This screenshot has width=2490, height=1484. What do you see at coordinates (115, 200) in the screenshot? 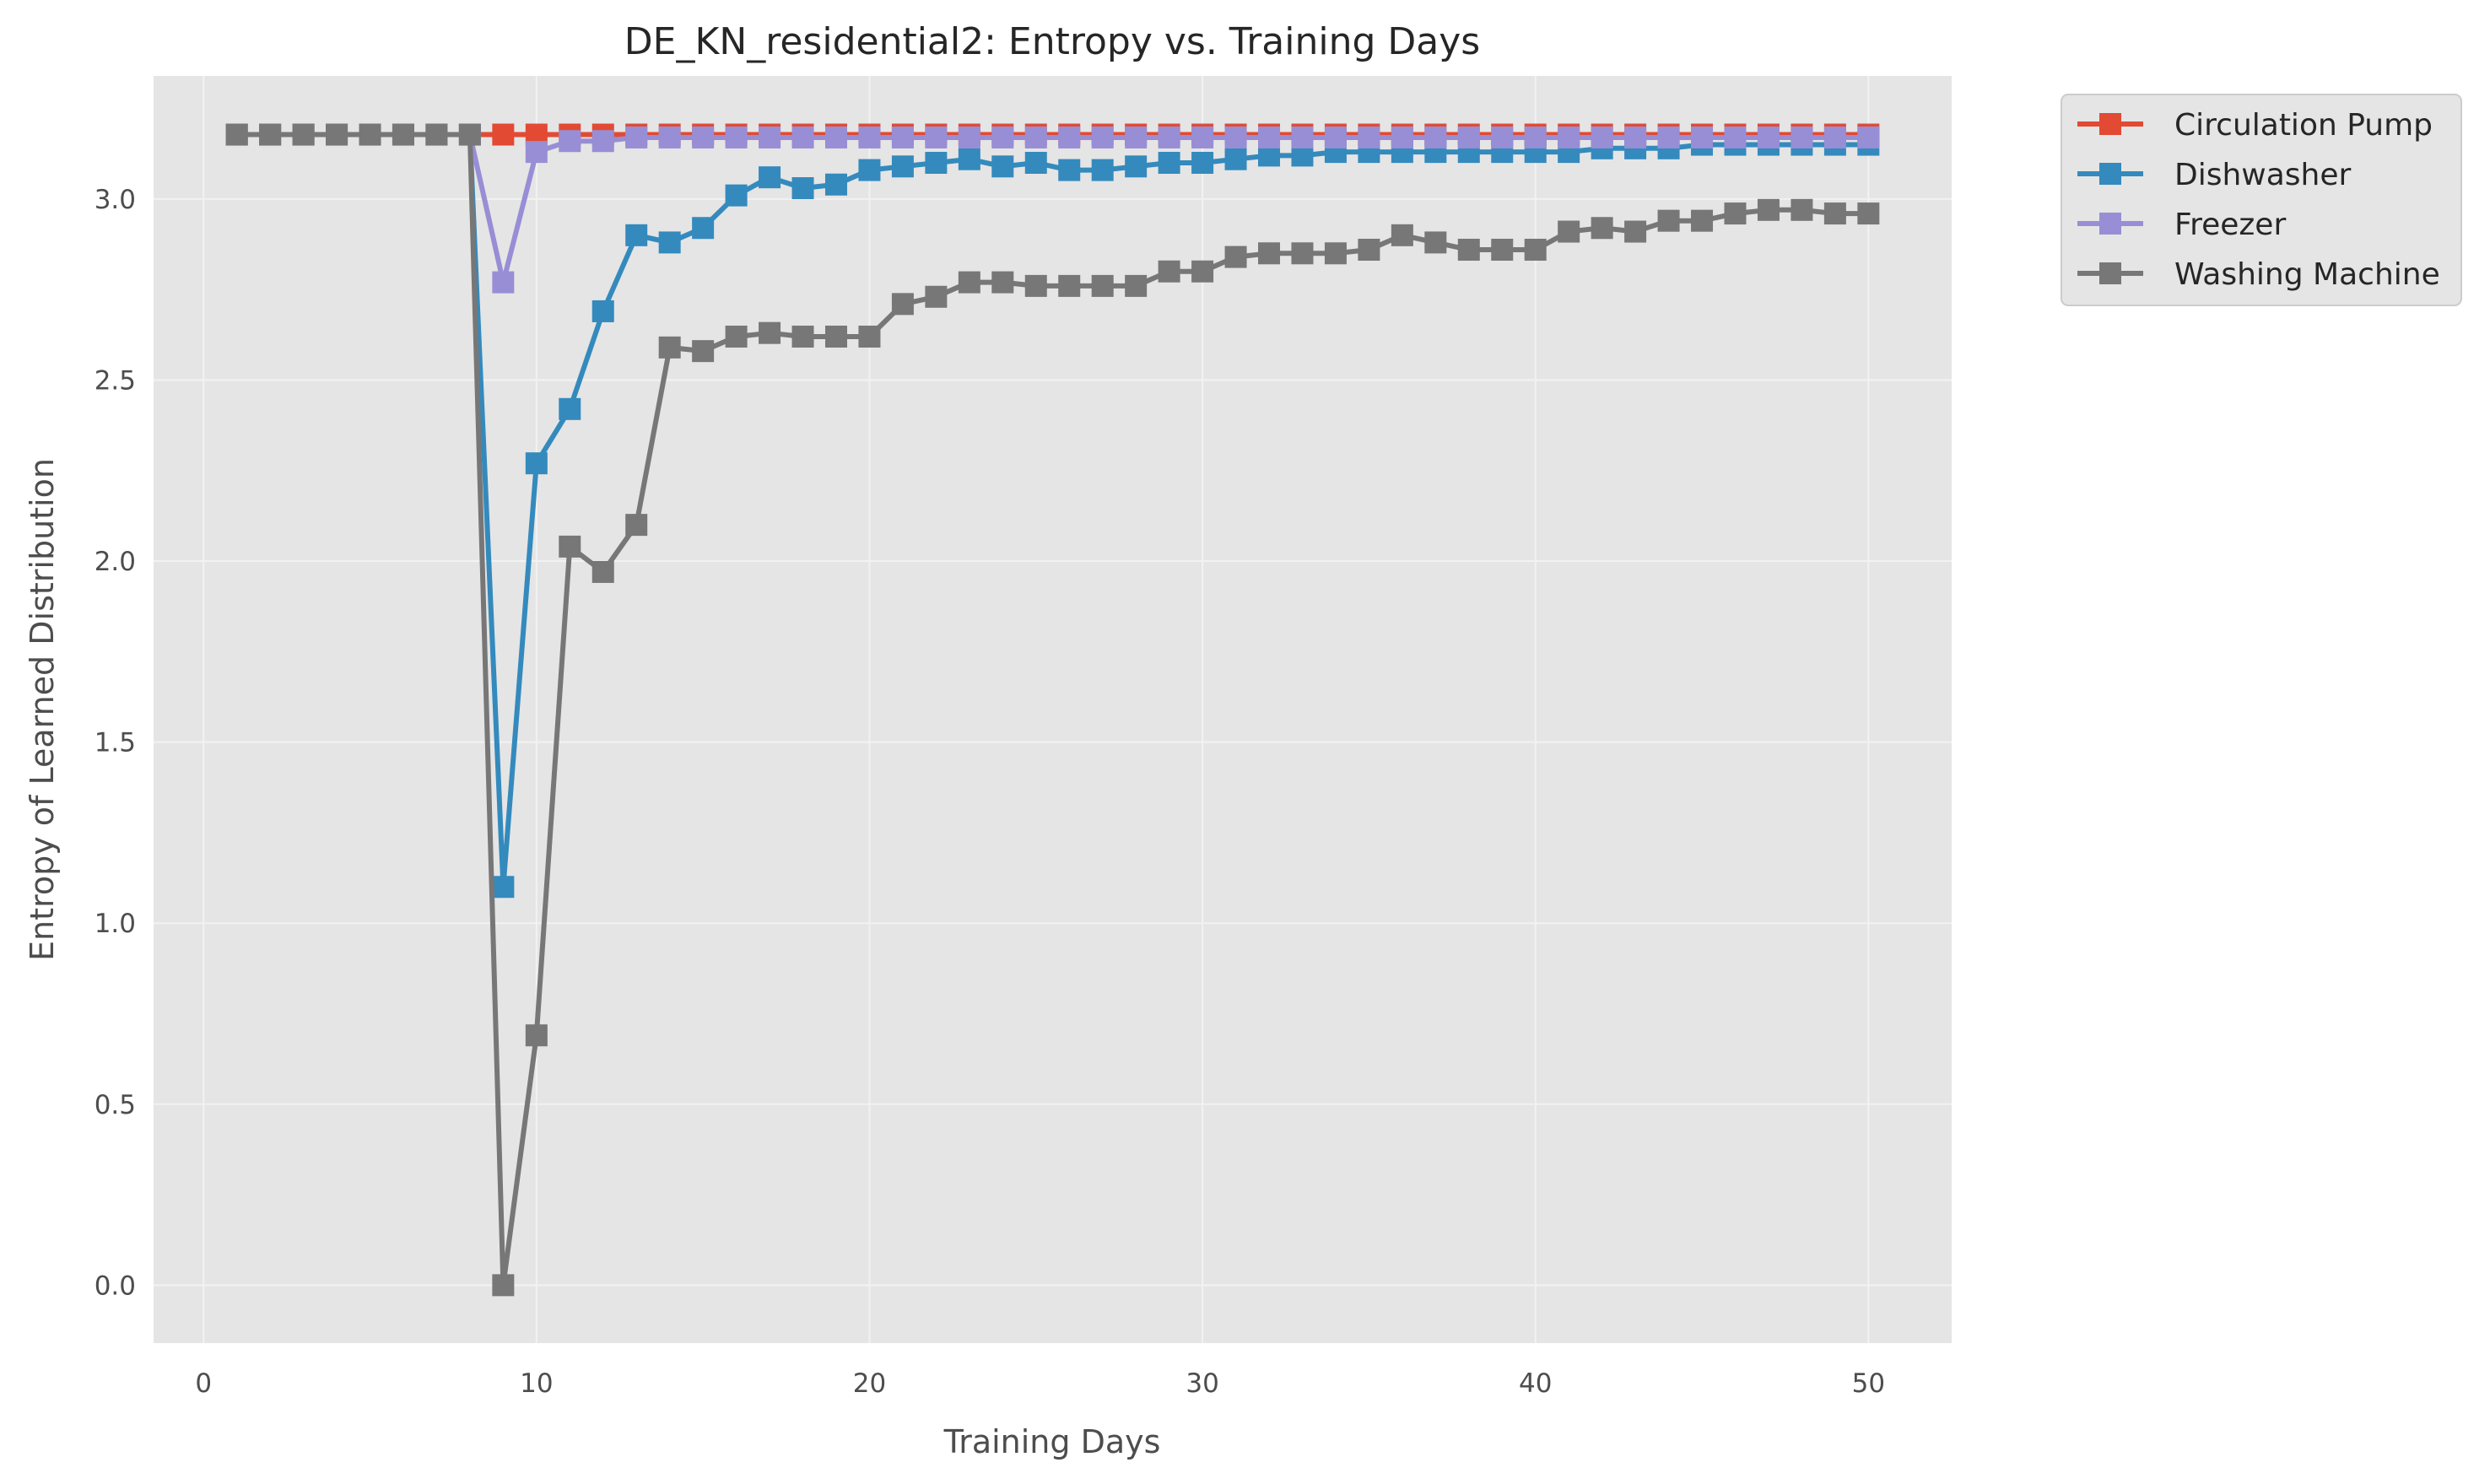
I see `y-tick-label: 3.0` at bounding box center [115, 200].